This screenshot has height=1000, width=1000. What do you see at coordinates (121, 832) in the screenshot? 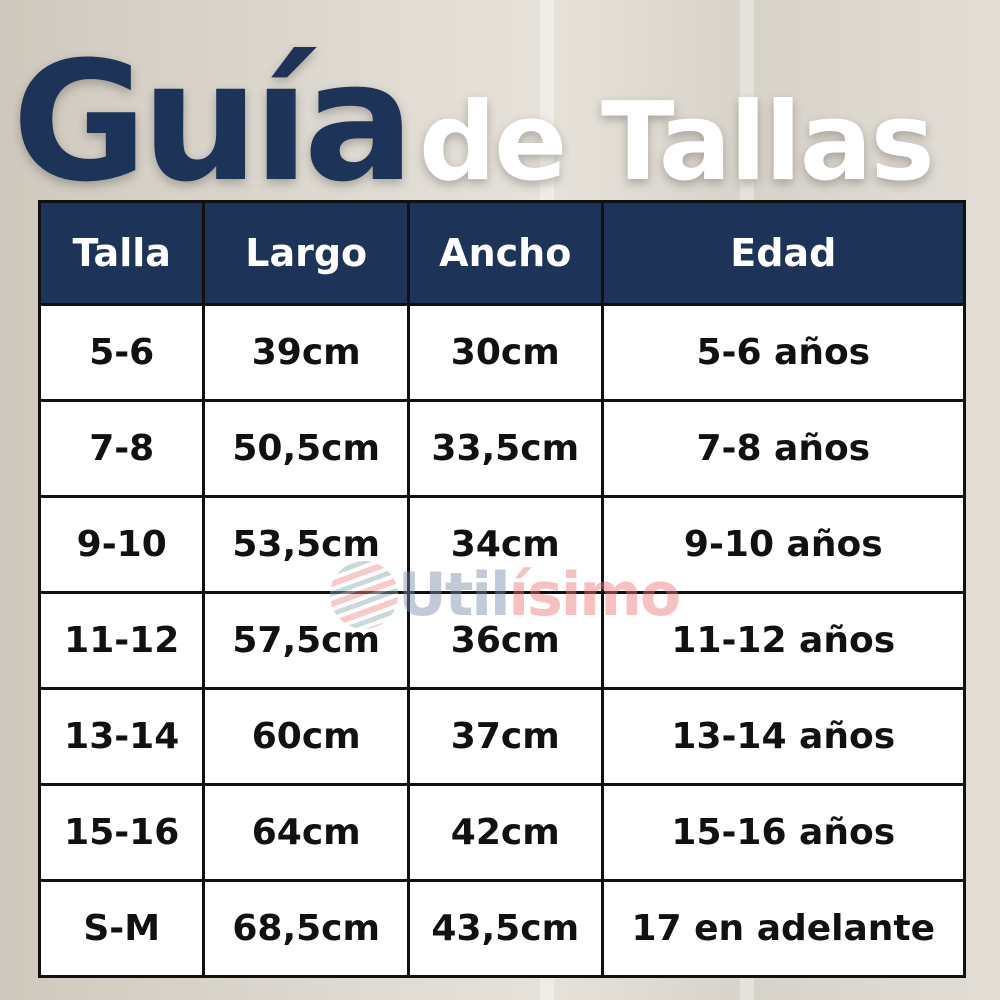
I see `cell-talla: 15-16` at bounding box center [121, 832].